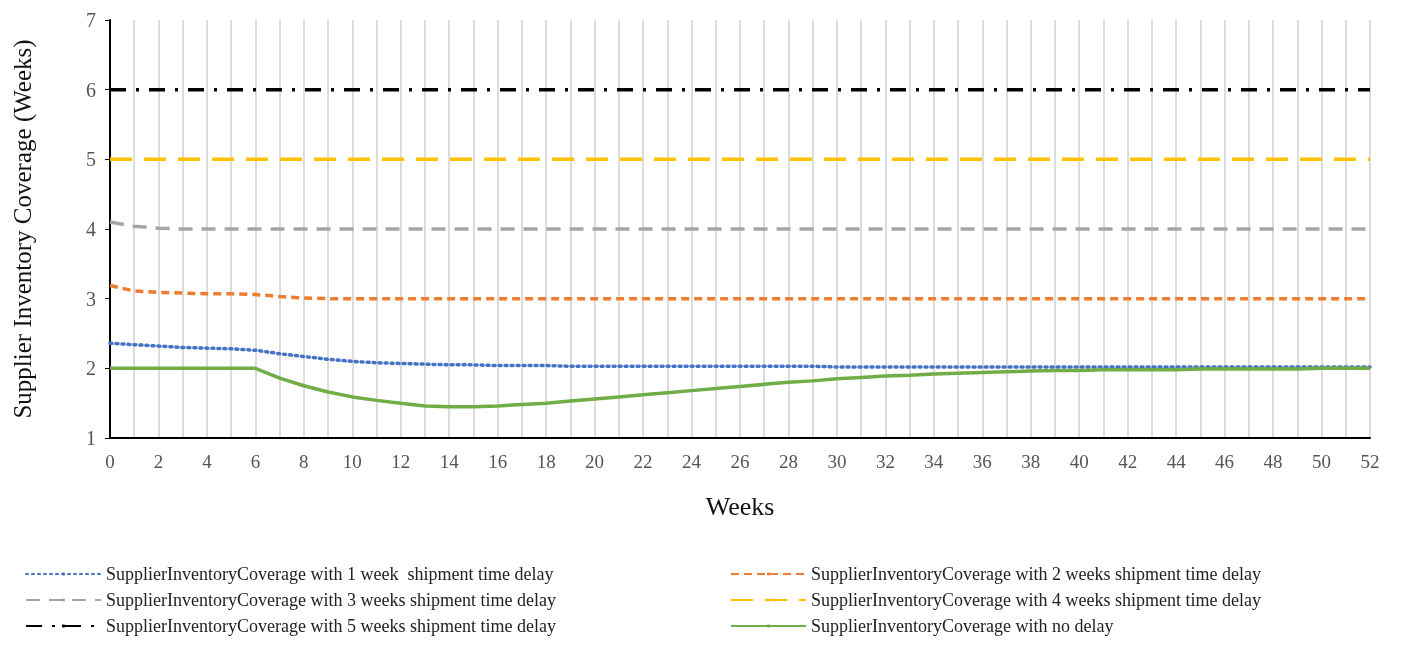  I want to click on x-tick-label: 46, so click(1225, 461).